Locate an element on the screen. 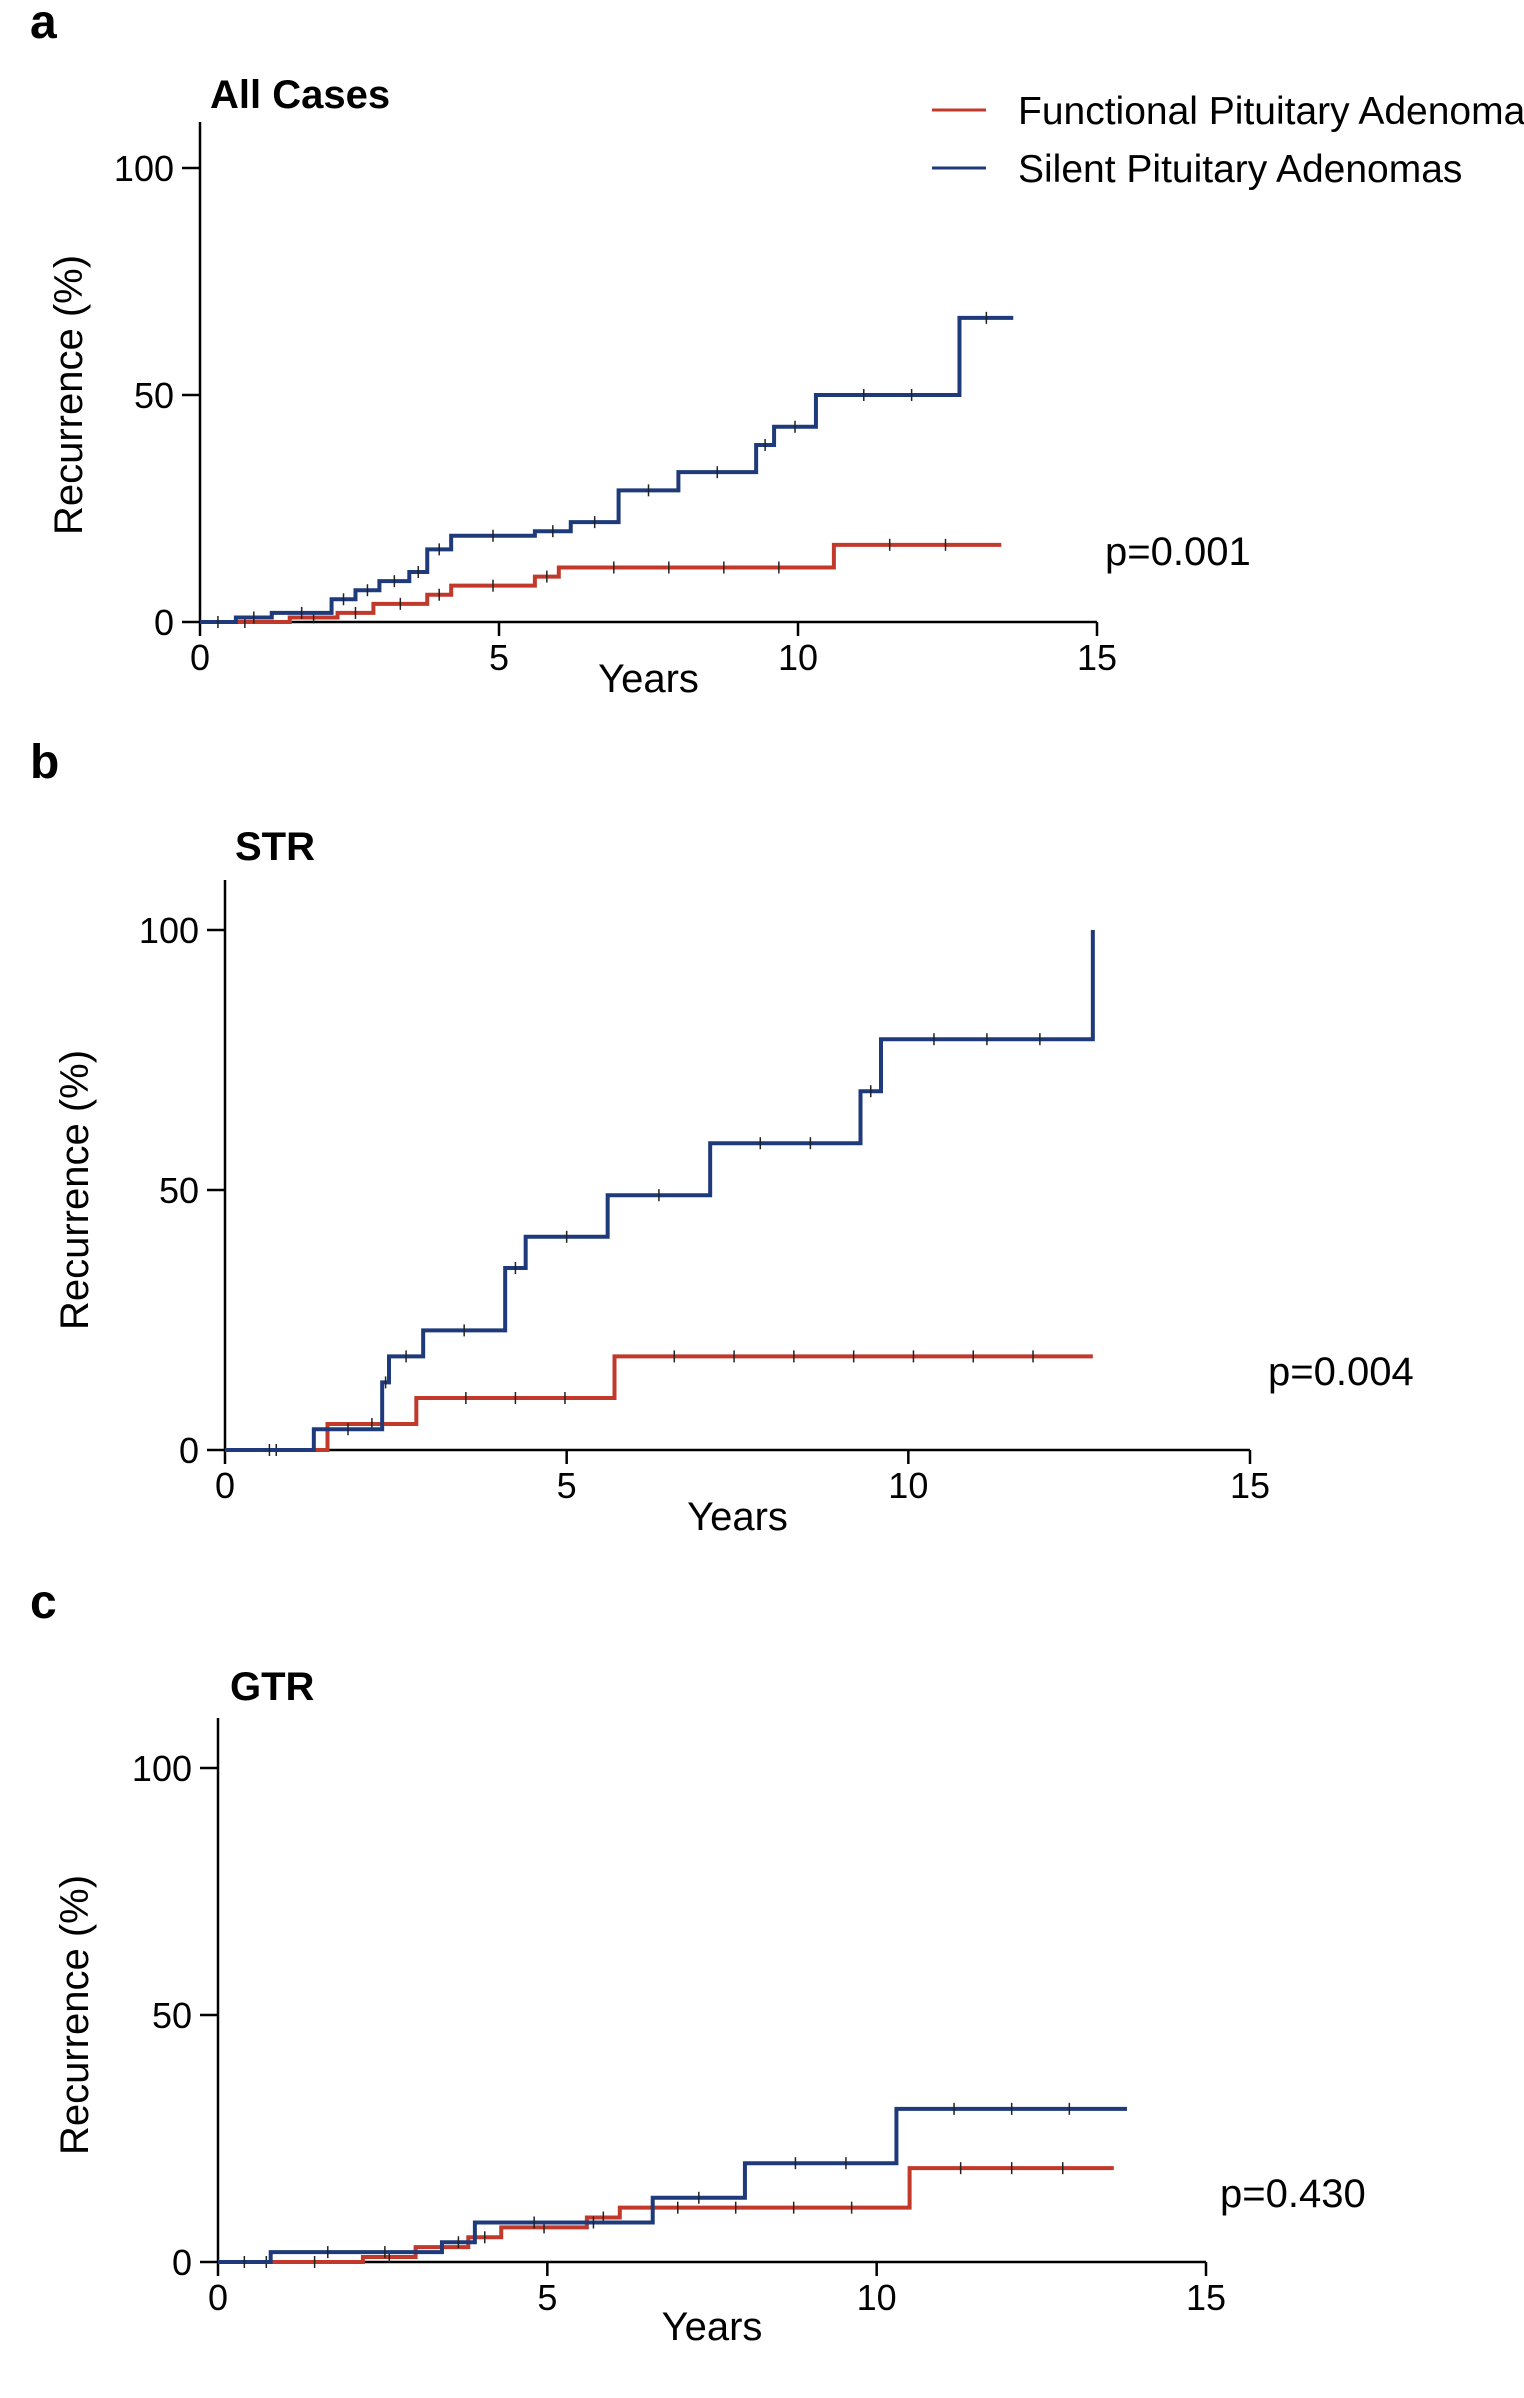  panel-c-title: GTR is located at coordinates (272, 1687).